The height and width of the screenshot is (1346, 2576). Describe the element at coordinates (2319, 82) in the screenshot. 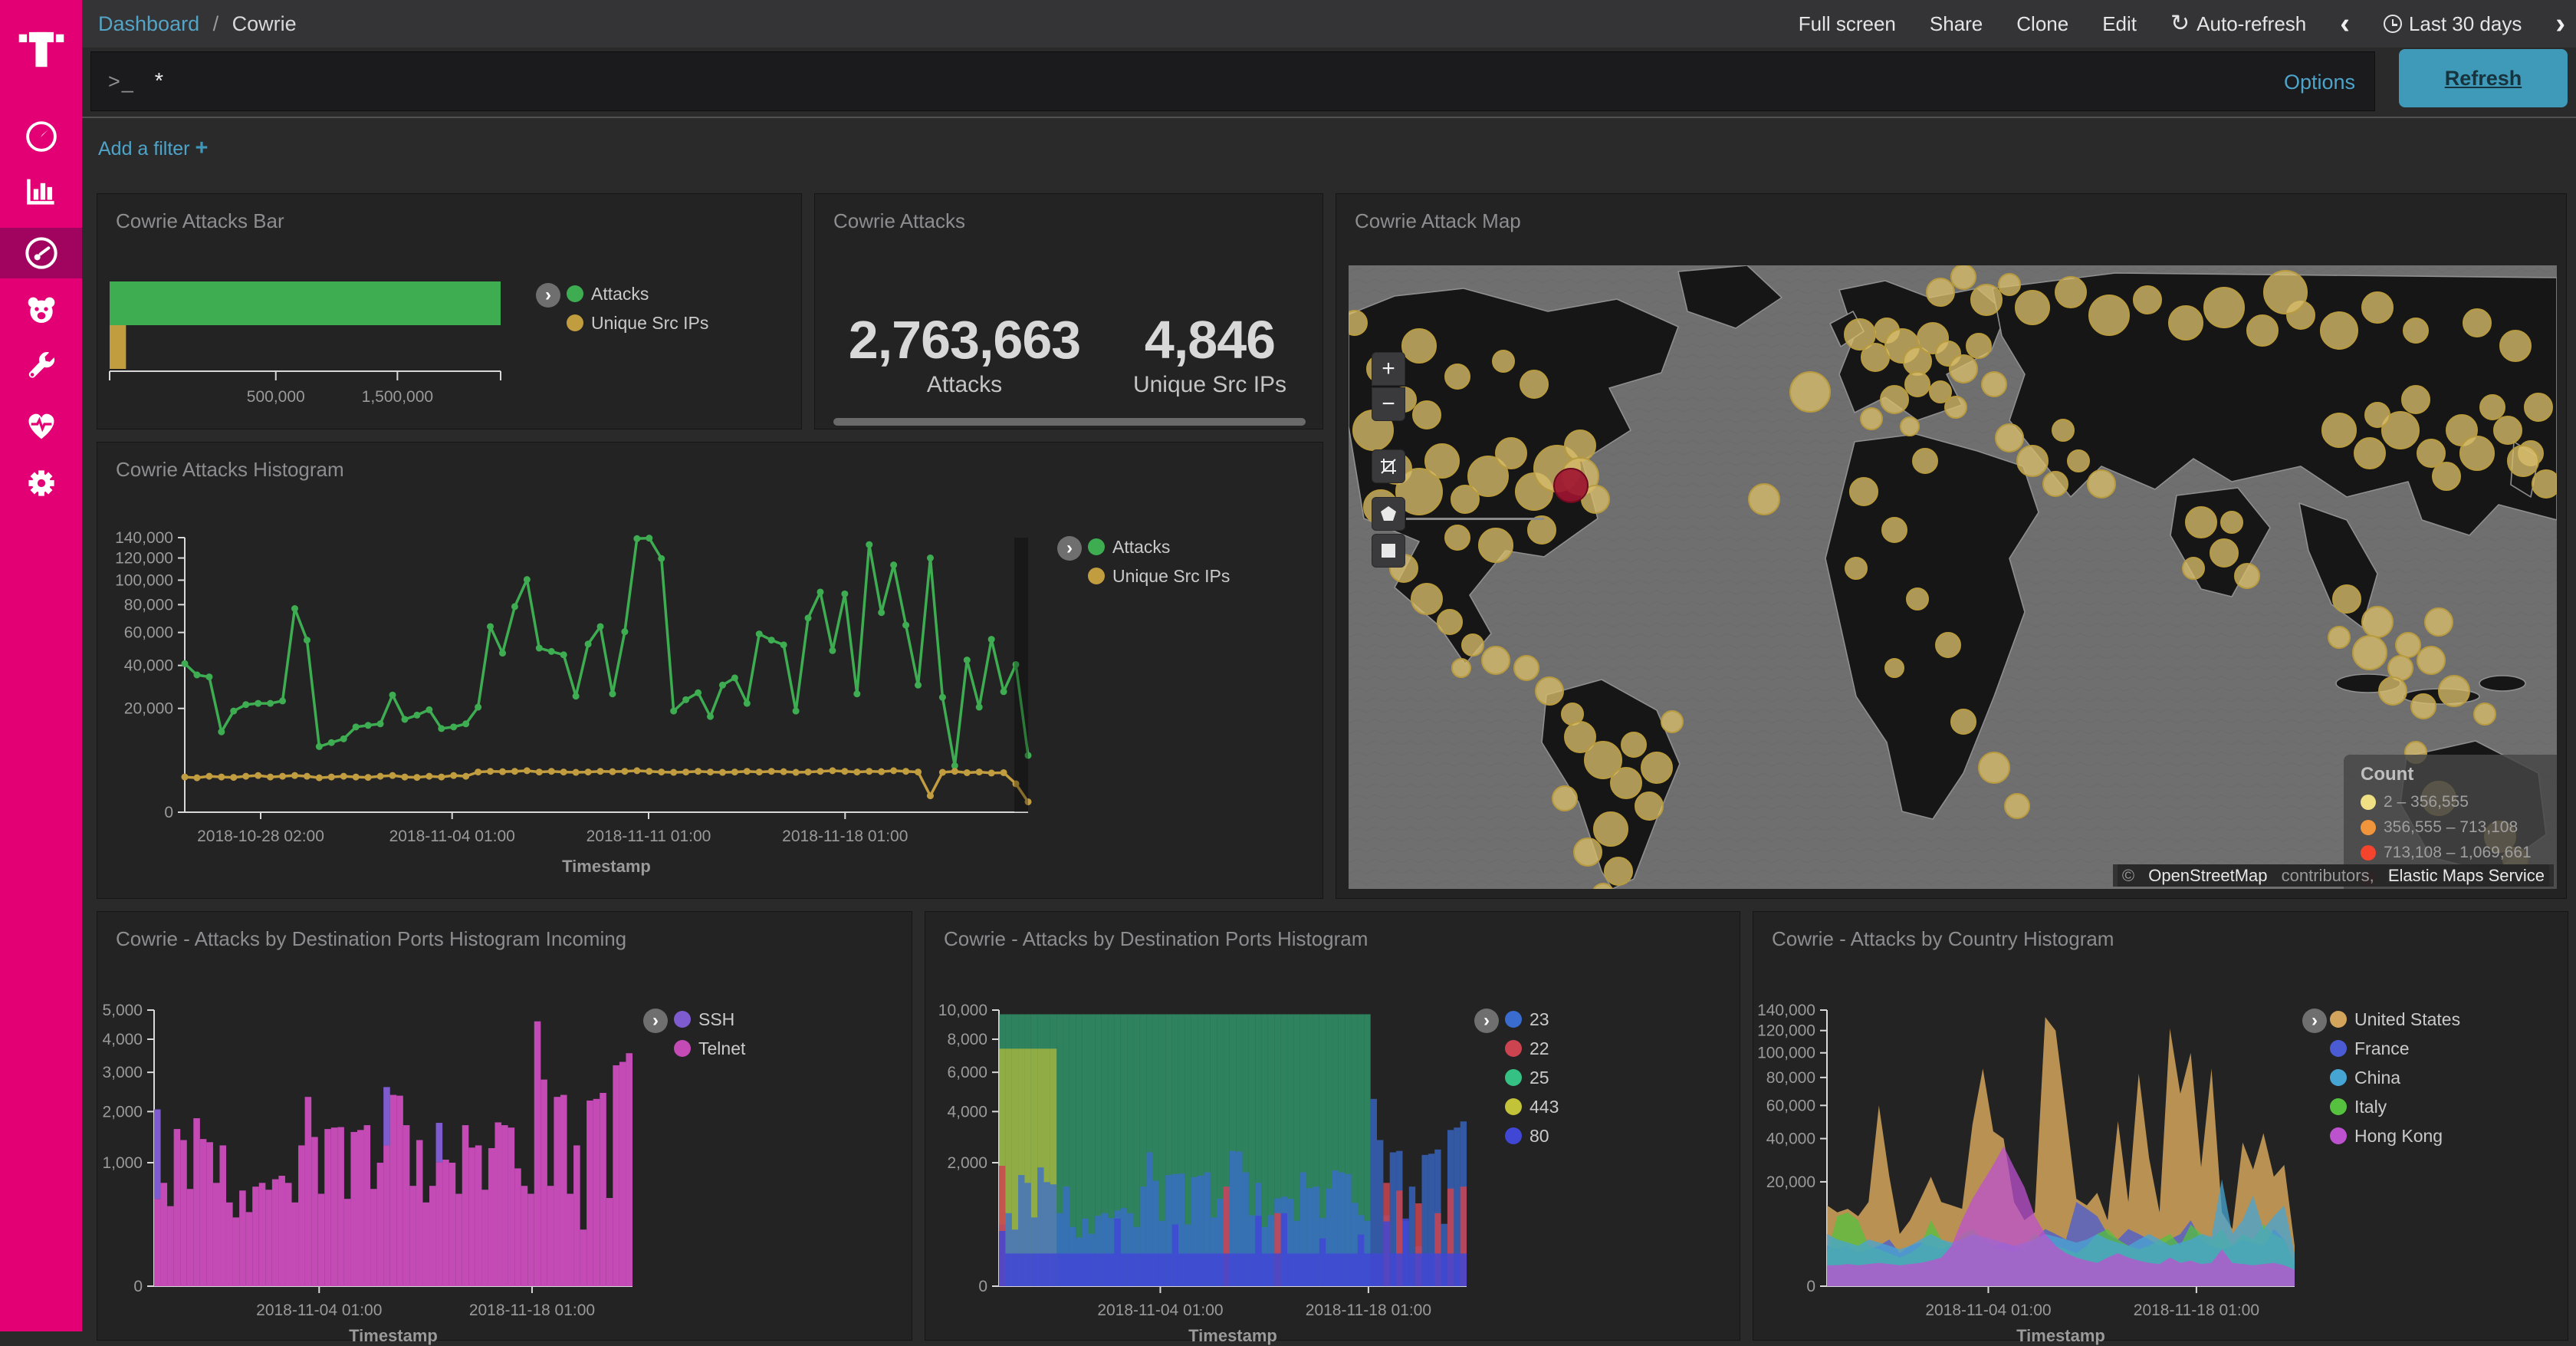

I see `options-link: Options` at that location.